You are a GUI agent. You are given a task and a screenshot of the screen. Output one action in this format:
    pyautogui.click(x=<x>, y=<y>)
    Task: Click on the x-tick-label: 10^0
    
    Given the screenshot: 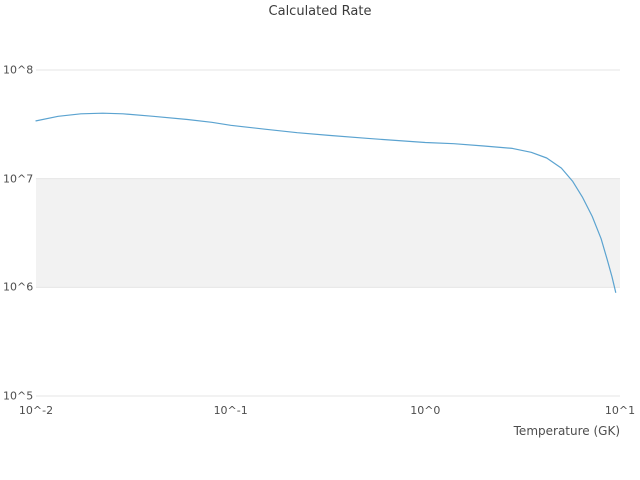 What is the action you would take?
    pyautogui.click(x=425, y=410)
    